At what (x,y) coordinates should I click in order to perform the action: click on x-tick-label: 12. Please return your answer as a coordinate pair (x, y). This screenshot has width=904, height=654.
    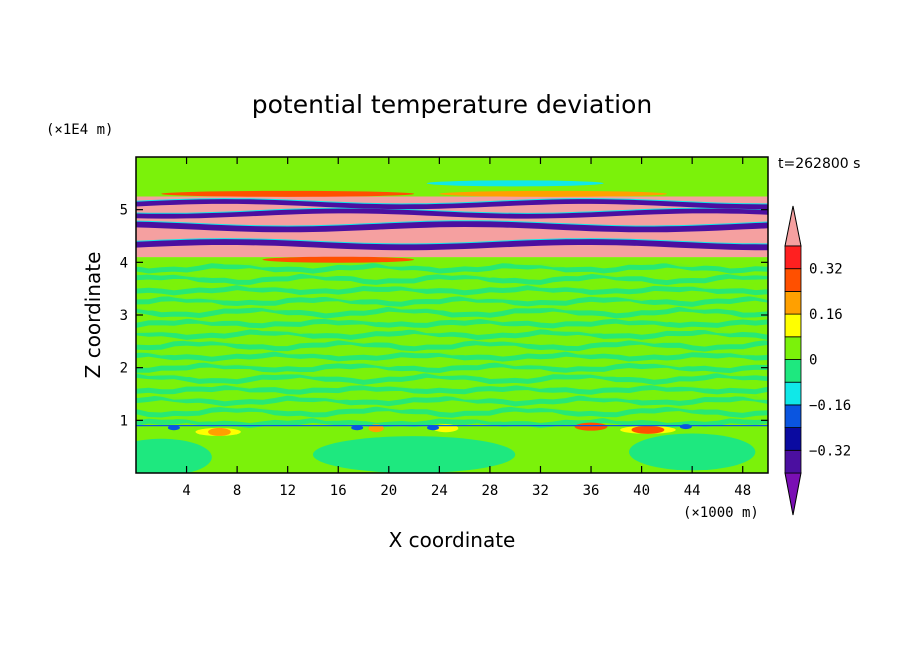
    Looking at the image, I should click on (287, 491).